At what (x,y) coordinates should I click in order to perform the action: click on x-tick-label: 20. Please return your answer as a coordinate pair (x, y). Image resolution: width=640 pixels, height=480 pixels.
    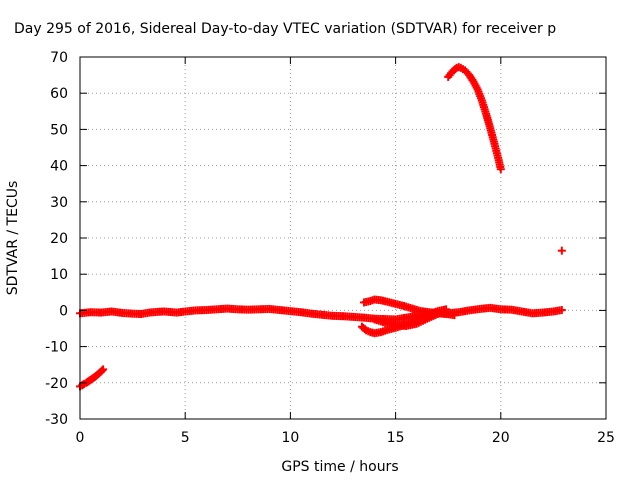
    Looking at the image, I should click on (501, 438).